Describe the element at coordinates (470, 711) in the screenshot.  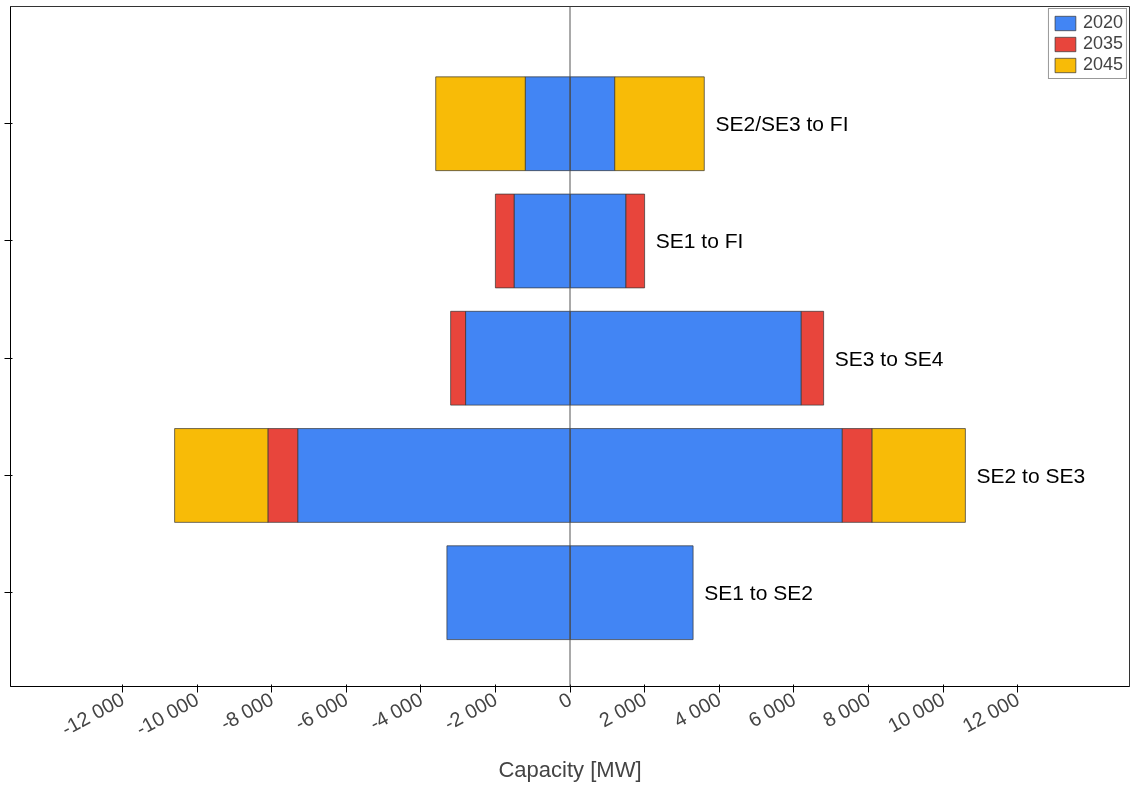
I see `x-tick-label: -2 000` at that location.